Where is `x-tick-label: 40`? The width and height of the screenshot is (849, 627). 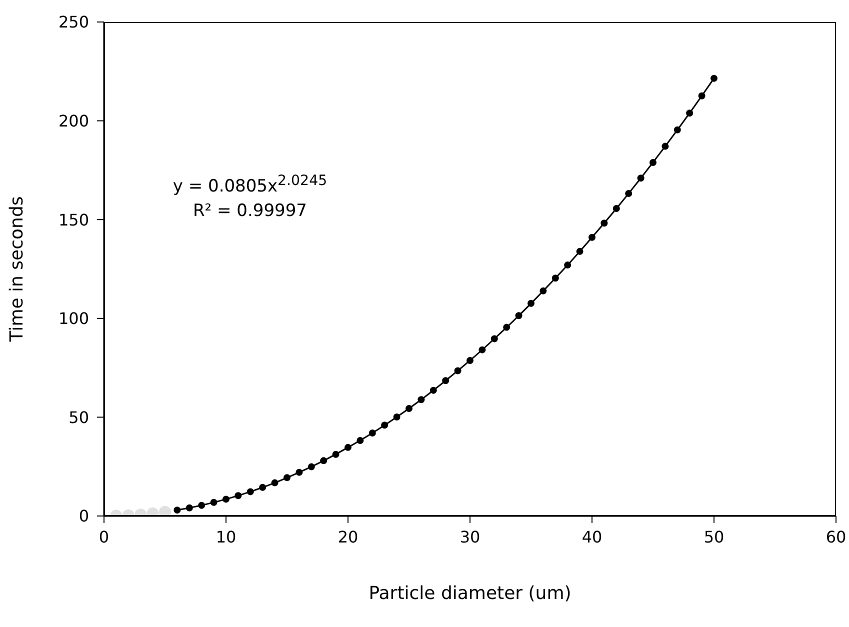 x-tick-label: 40 is located at coordinates (592, 536).